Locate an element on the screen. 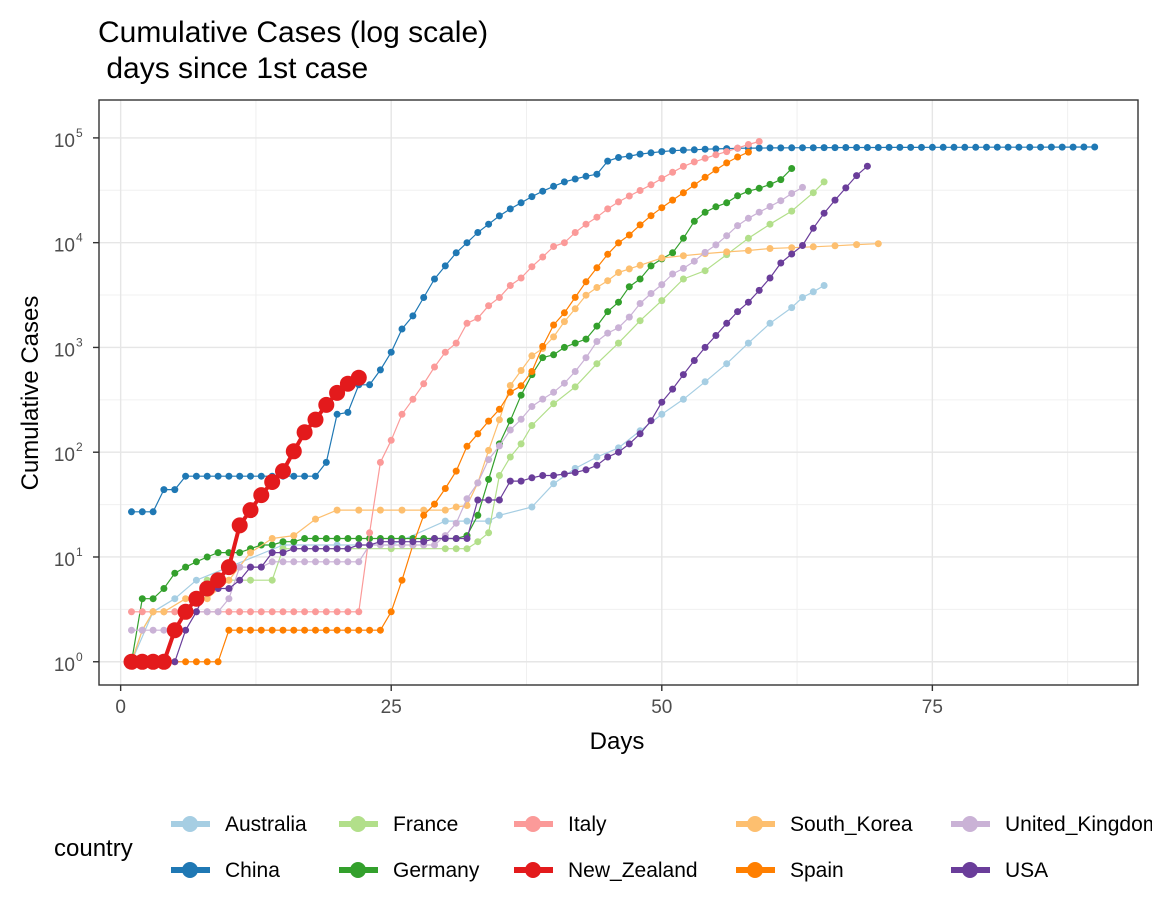 Image resolution: width=1152 pixels, height=921 pixels. y-tick-label: 10 is located at coordinates (64, 141).